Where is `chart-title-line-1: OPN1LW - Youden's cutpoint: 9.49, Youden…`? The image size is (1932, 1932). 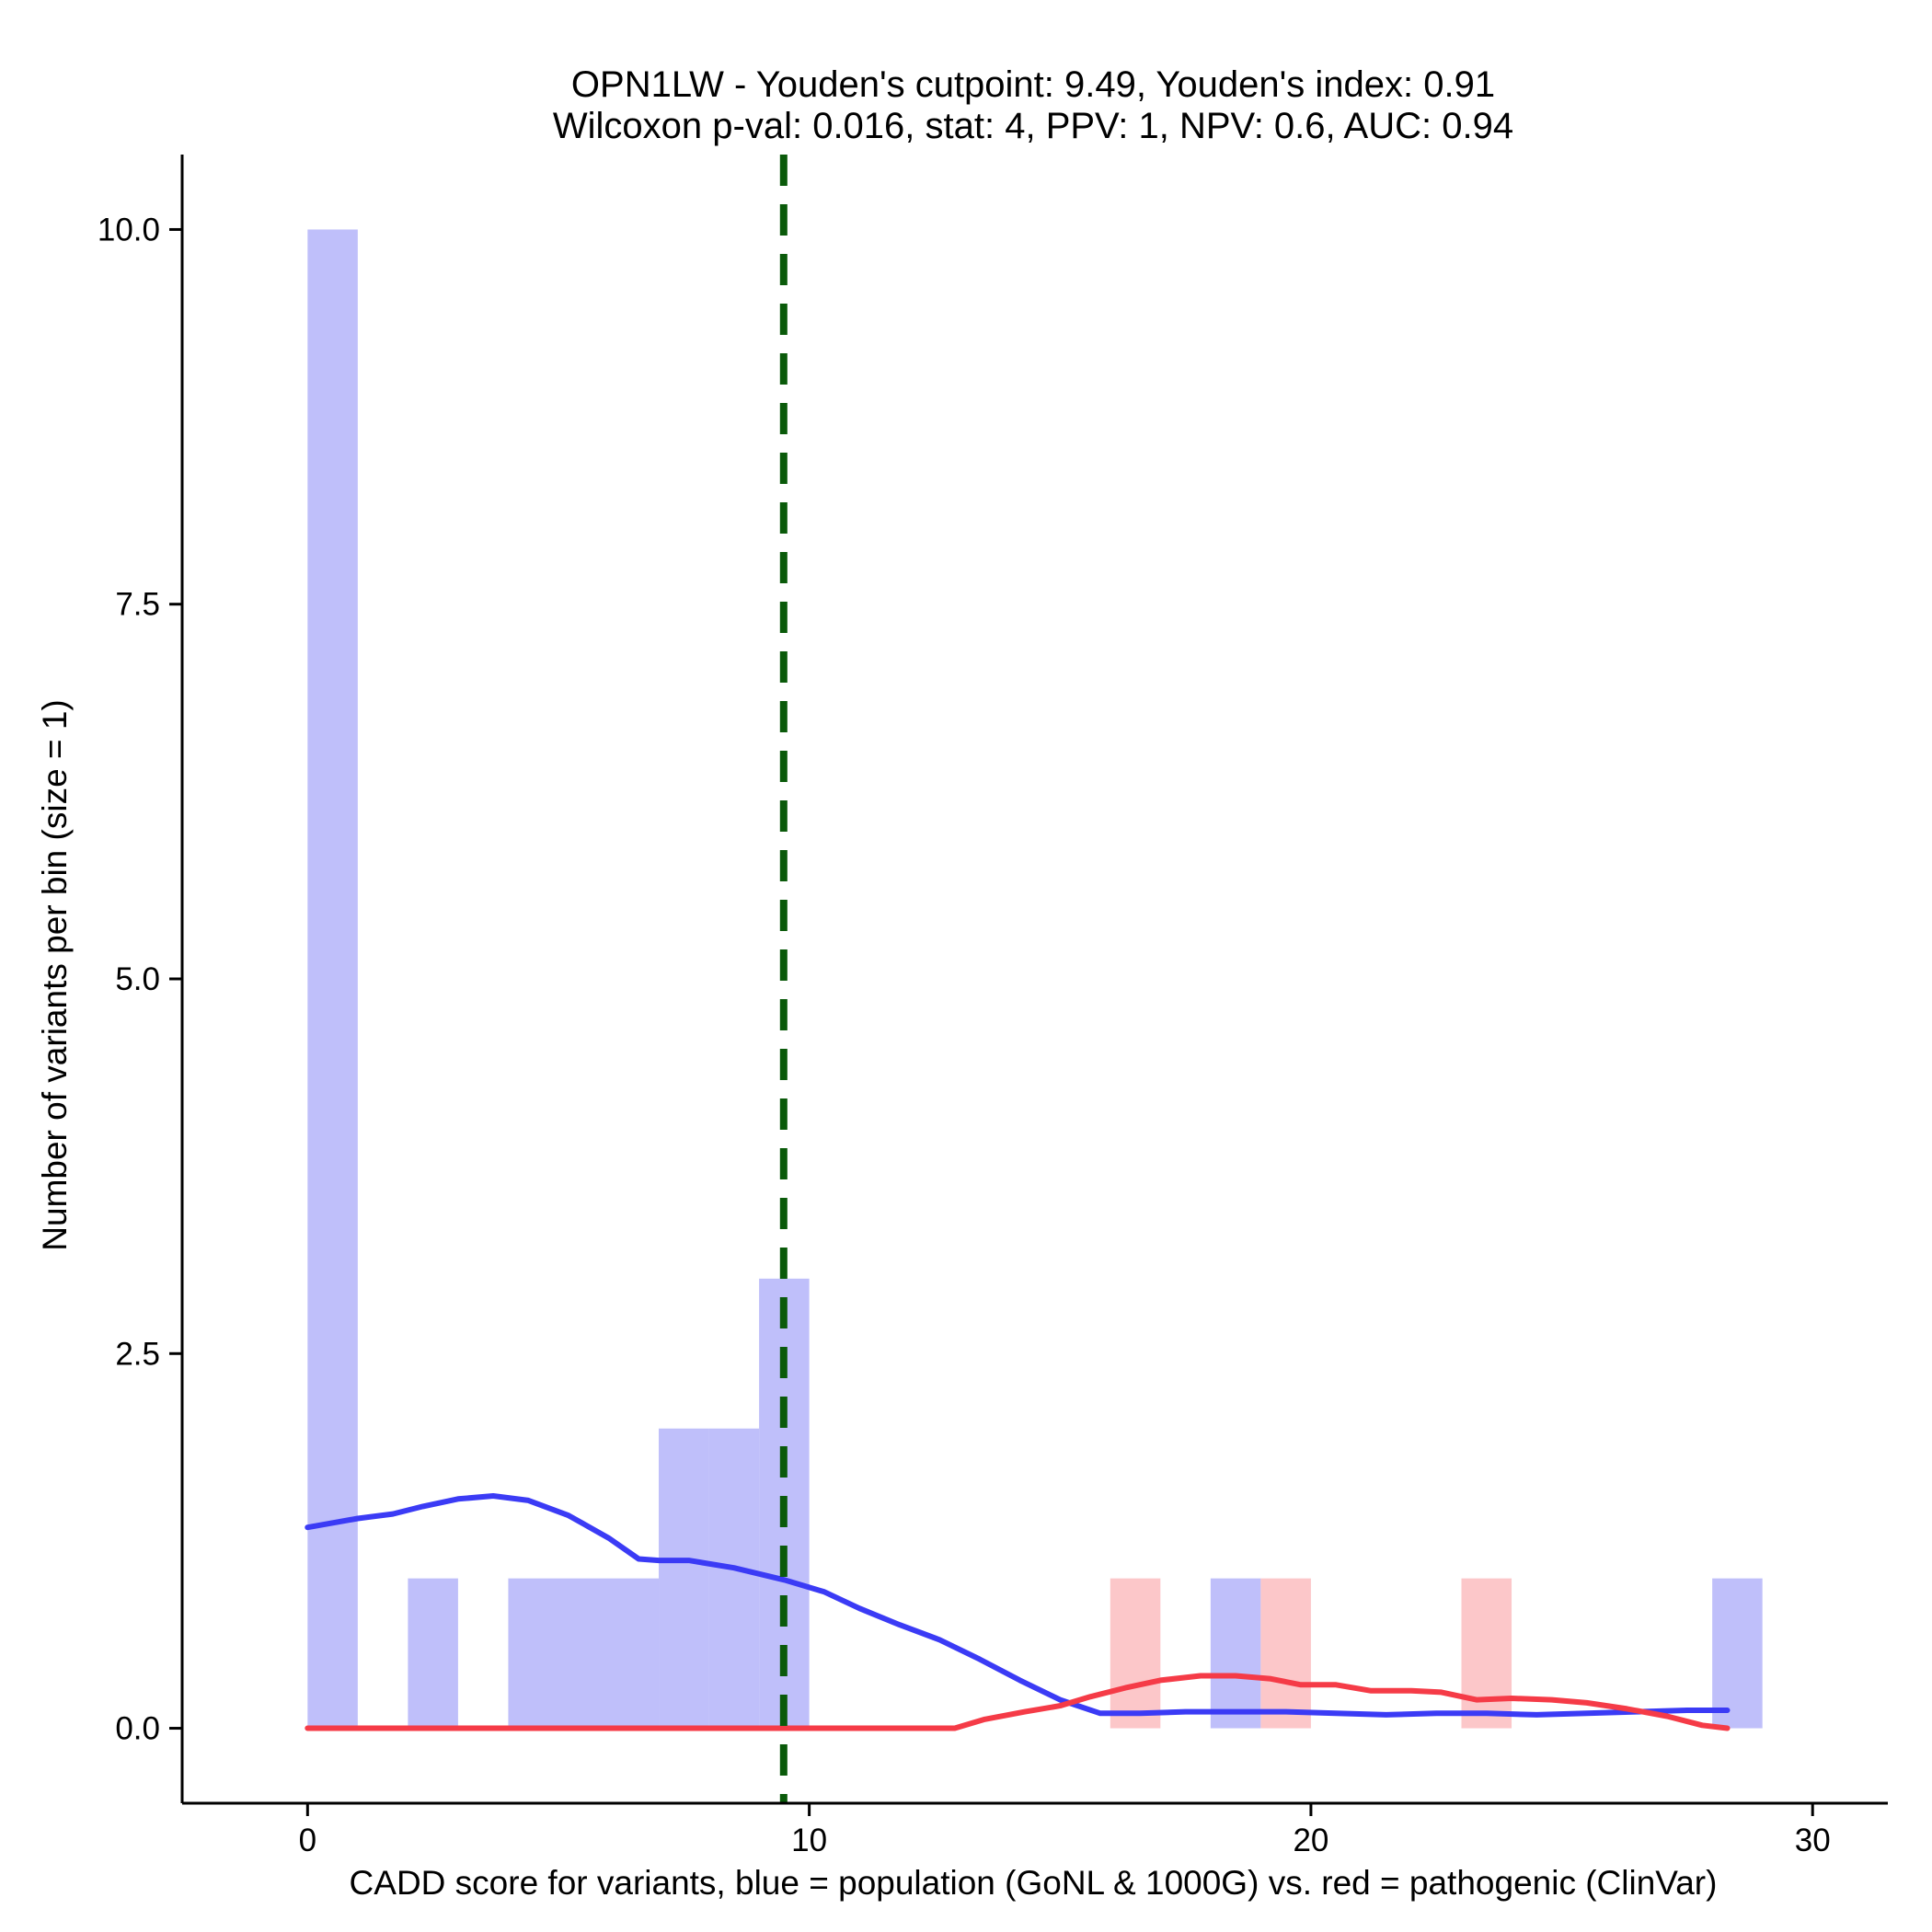 chart-title-line-1: OPN1LW - Youden's cutpoint: 9.49, Youden… is located at coordinates (1033, 84).